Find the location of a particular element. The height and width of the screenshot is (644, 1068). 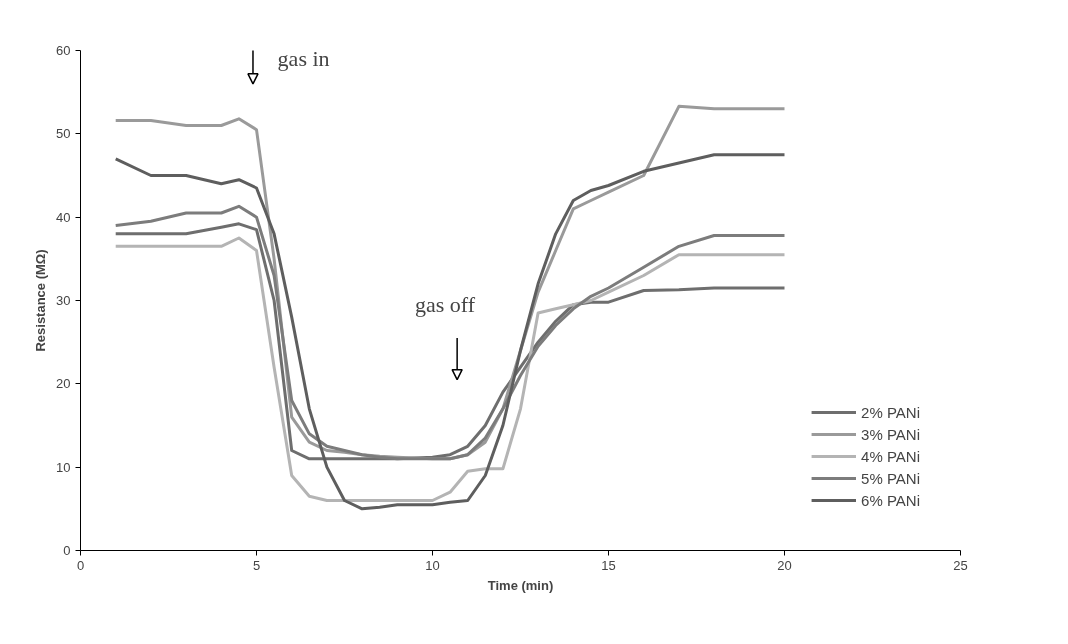

y-tick-label: 20 is located at coordinates (63, 384).